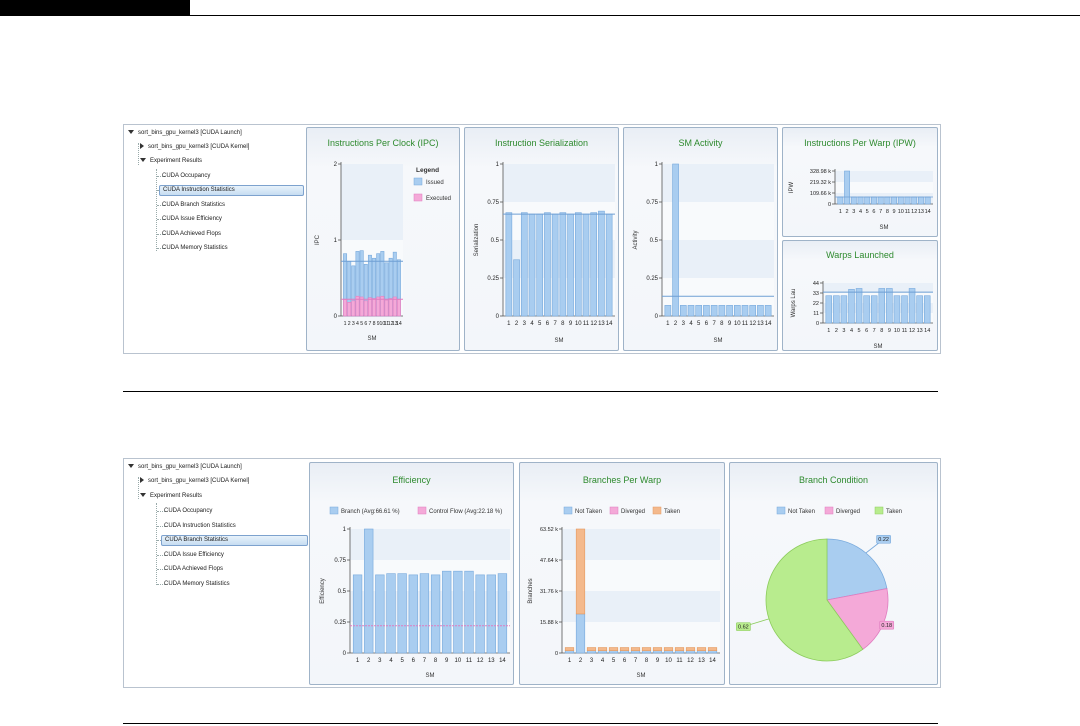 The width and height of the screenshot is (1080, 726). What do you see at coordinates (847, 212) in the screenshot?
I see `x-tick-label: 2` at bounding box center [847, 212].